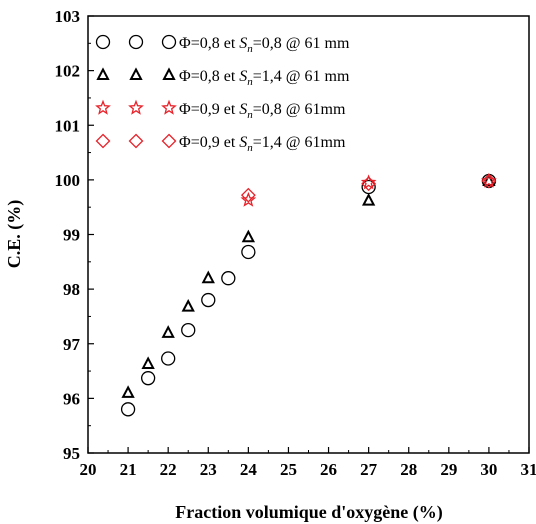 Image resolution: width=536 pixels, height=524 pixels. I want to click on x-tick-label: 25, so click(288, 469).